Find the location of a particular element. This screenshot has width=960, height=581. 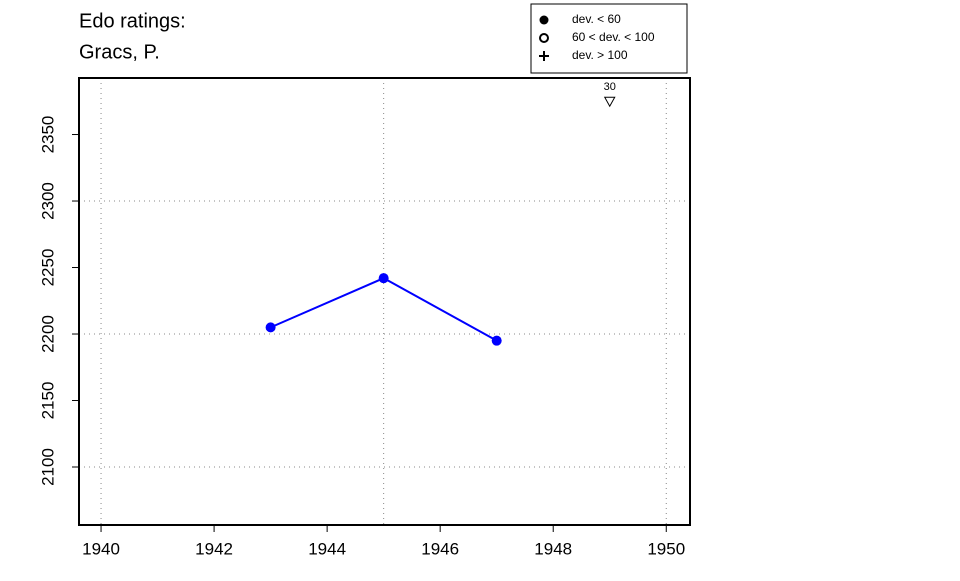

y-tick-label: 2100 is located at coordinates (47, 467).